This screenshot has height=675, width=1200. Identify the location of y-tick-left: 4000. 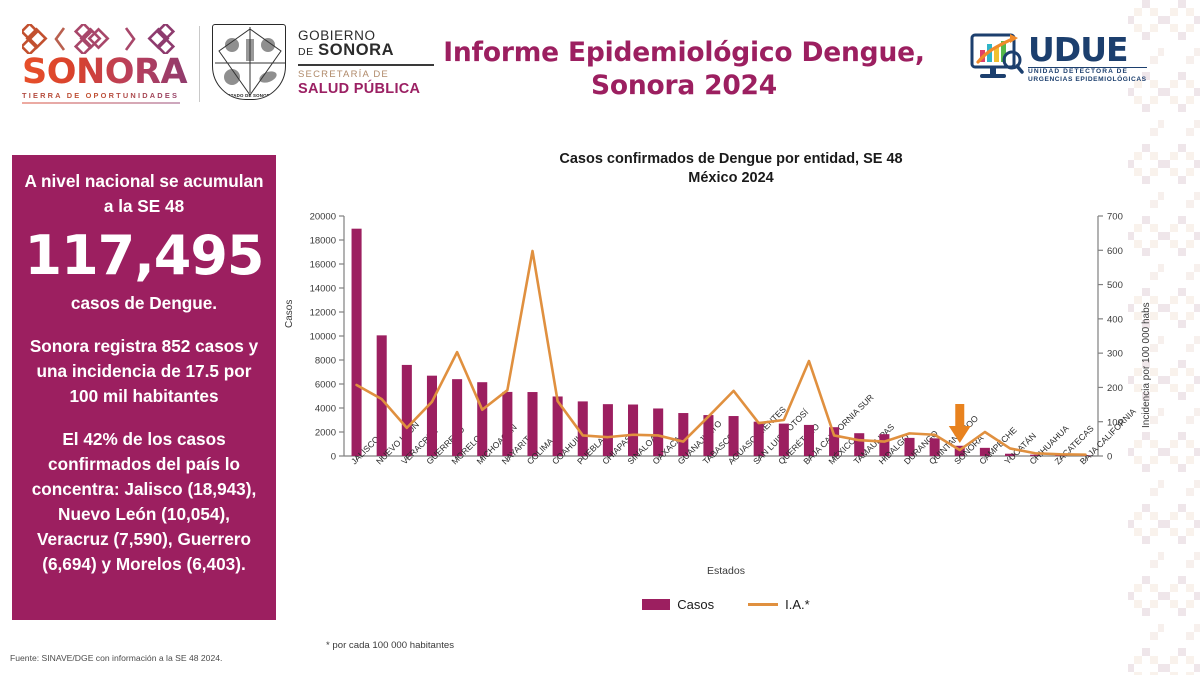
(325, 409).